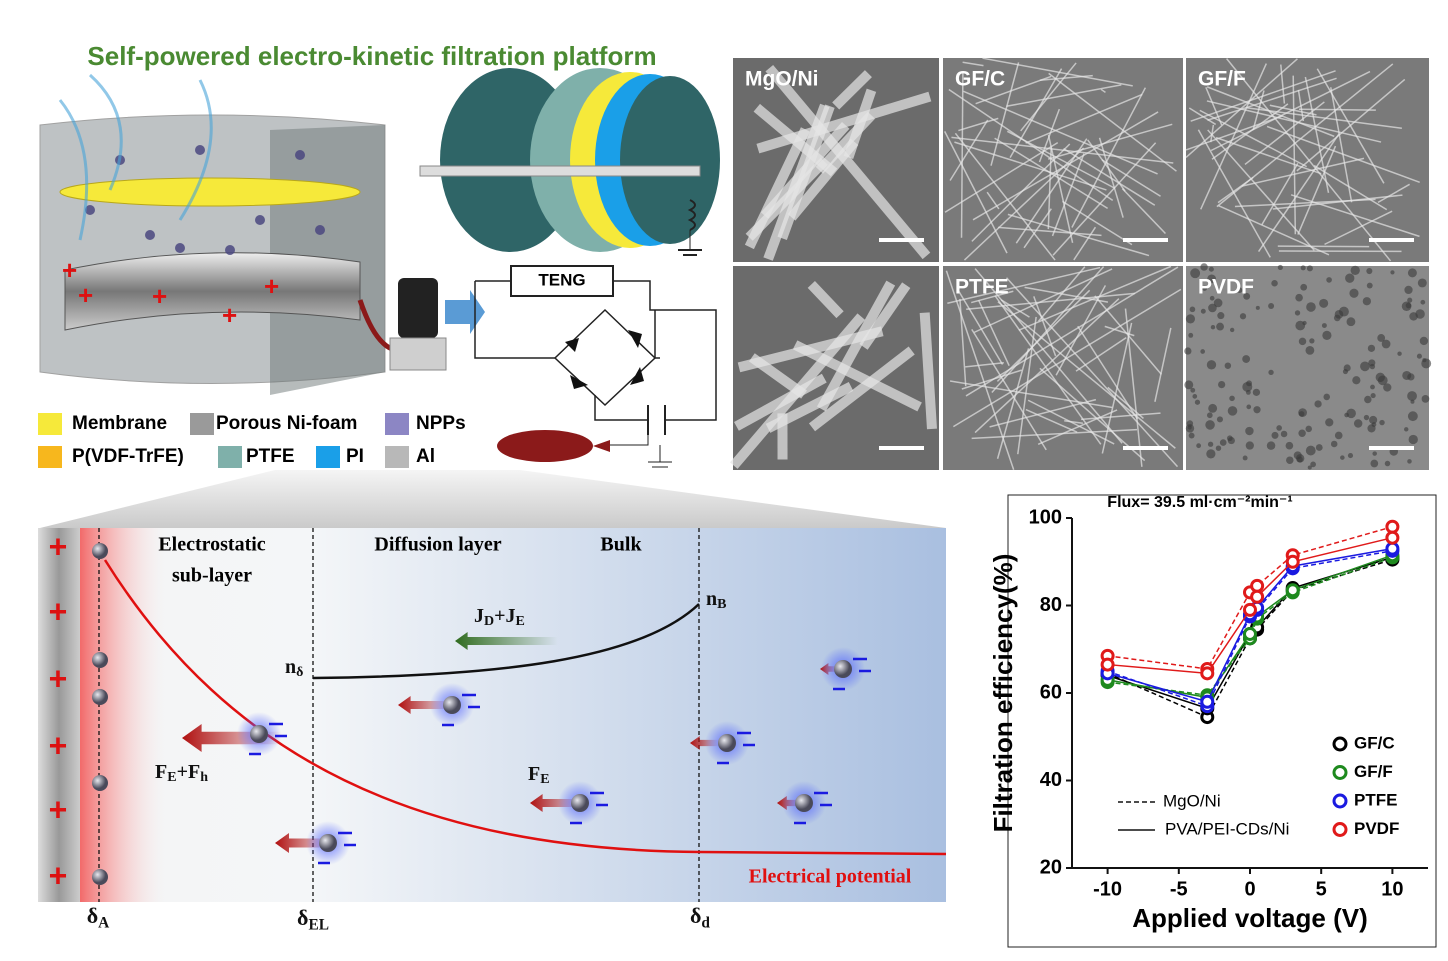 Image resolution: width=1448 pixels, height=961 pixels. What do you see at coordinates (211, 545) in the screenshot?
I see `layer-label: Electrostatic` at bounding box center [211, 545].